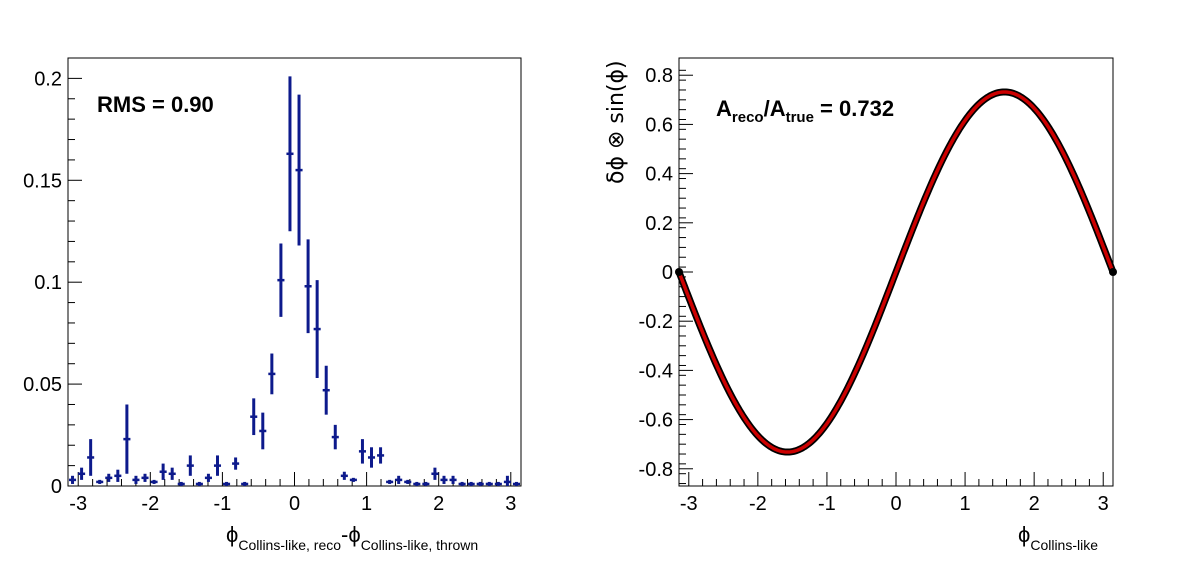 Image resolution: width=1181 pixels, height=564 pixels. What do you see at coordinates (854, 108) in the screenshot?
I see `ann-rest: = 0.732` at bounding box center [854, 108].